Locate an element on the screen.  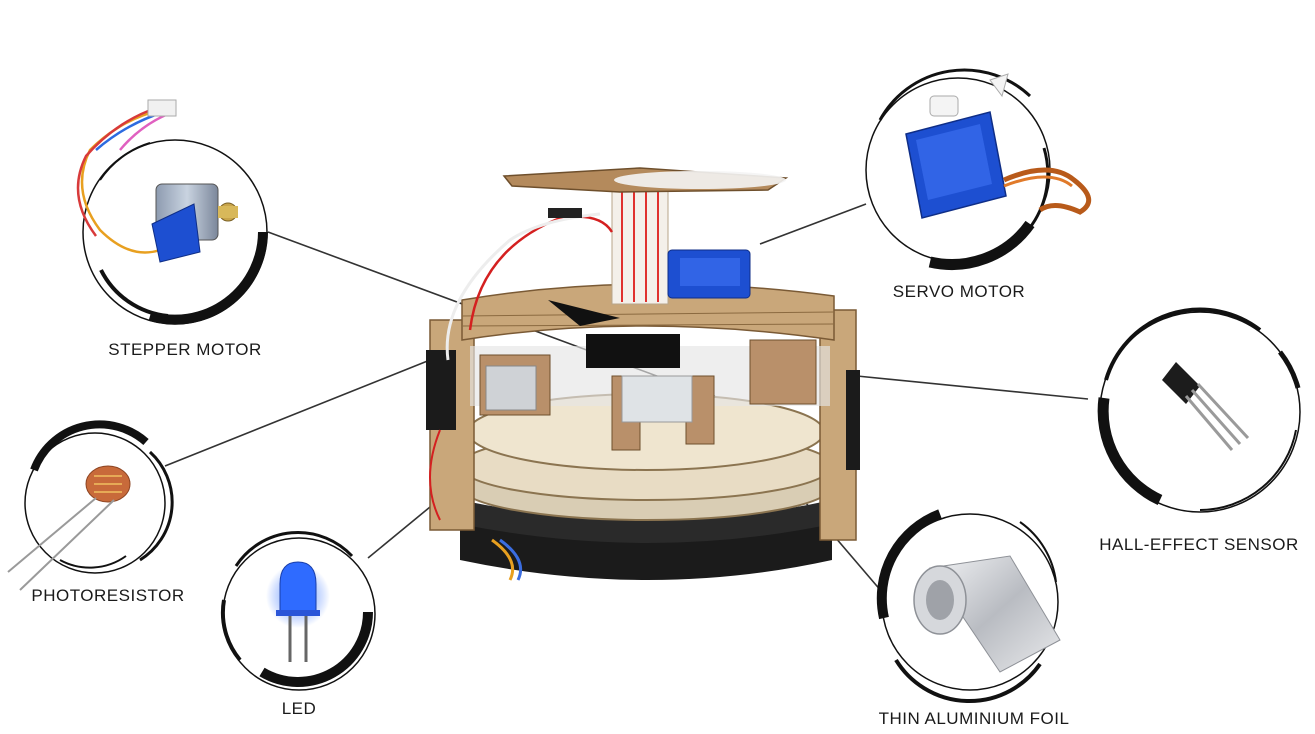
led-icon is located at coordinates (298, 611).